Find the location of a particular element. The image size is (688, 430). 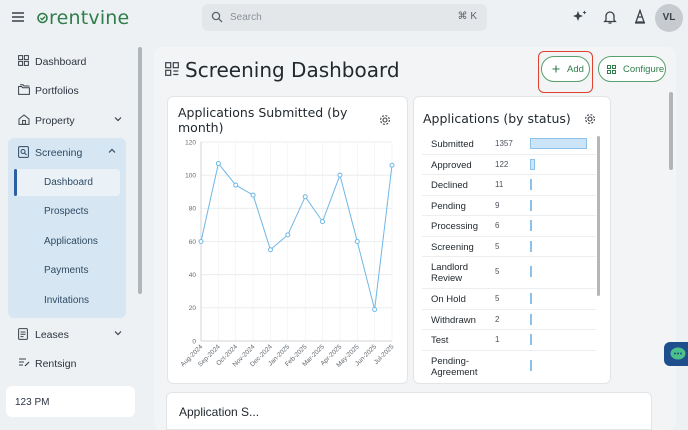

sidebar-item-label: Property is located at coordinates (55, 121).